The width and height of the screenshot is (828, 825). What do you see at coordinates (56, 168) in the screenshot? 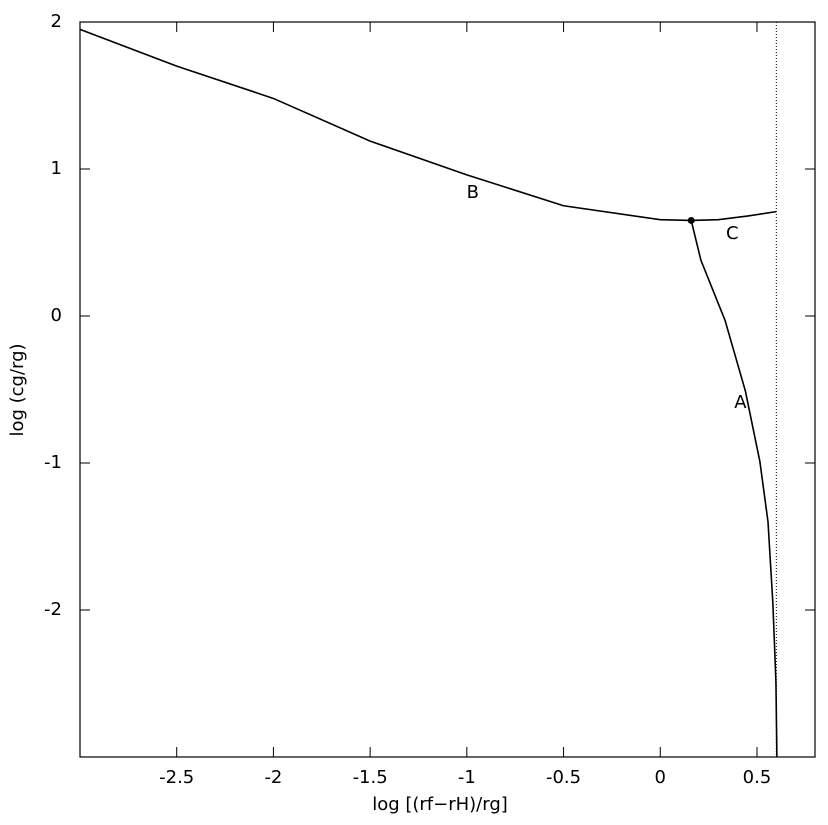
I see `y-tick-label: 1` at bounding box center [56, 168].